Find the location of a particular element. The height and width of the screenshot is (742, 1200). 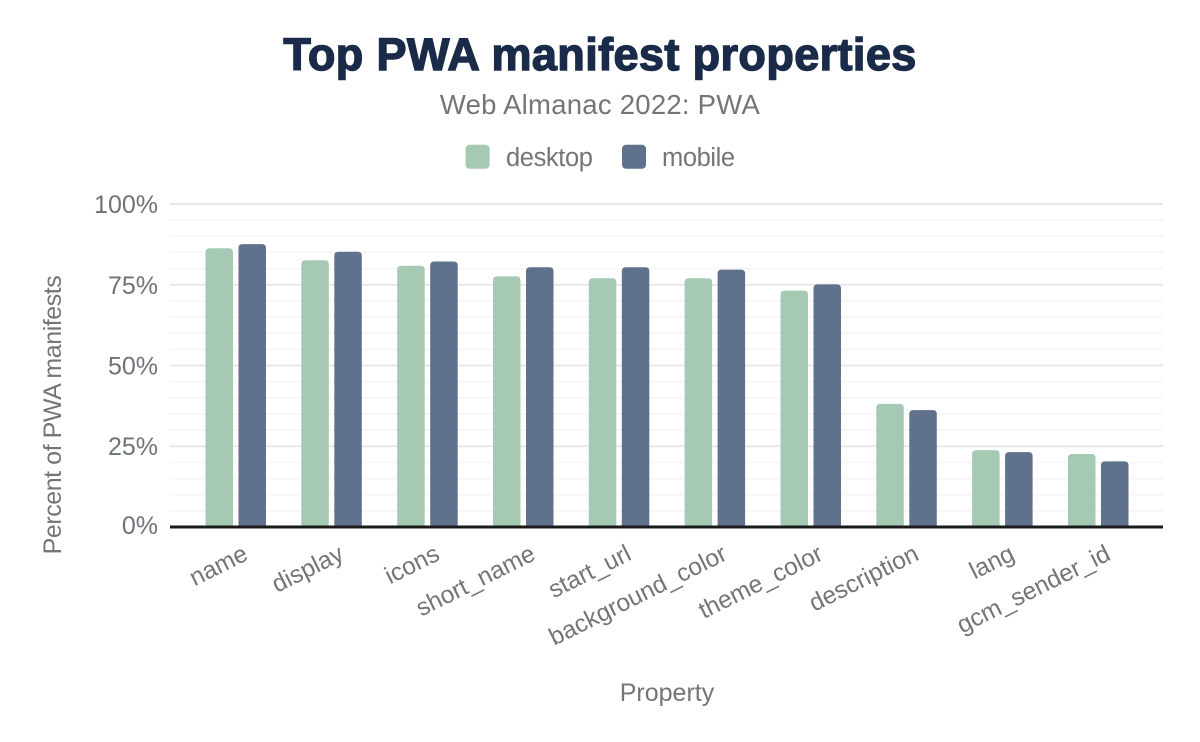

svg-text: 0% is located at coordinates (140, 526).